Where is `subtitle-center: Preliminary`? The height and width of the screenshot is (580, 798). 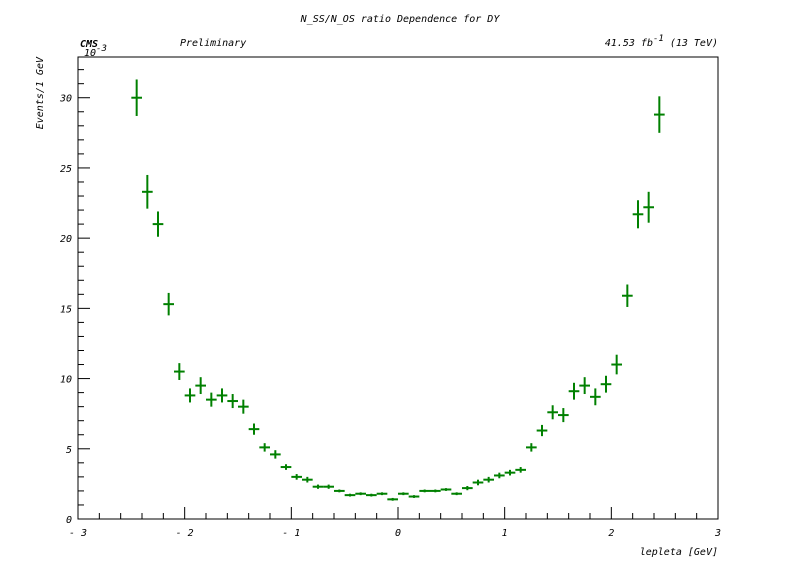
subtitle-center: Preliminary is located at coordinates (213, 43).